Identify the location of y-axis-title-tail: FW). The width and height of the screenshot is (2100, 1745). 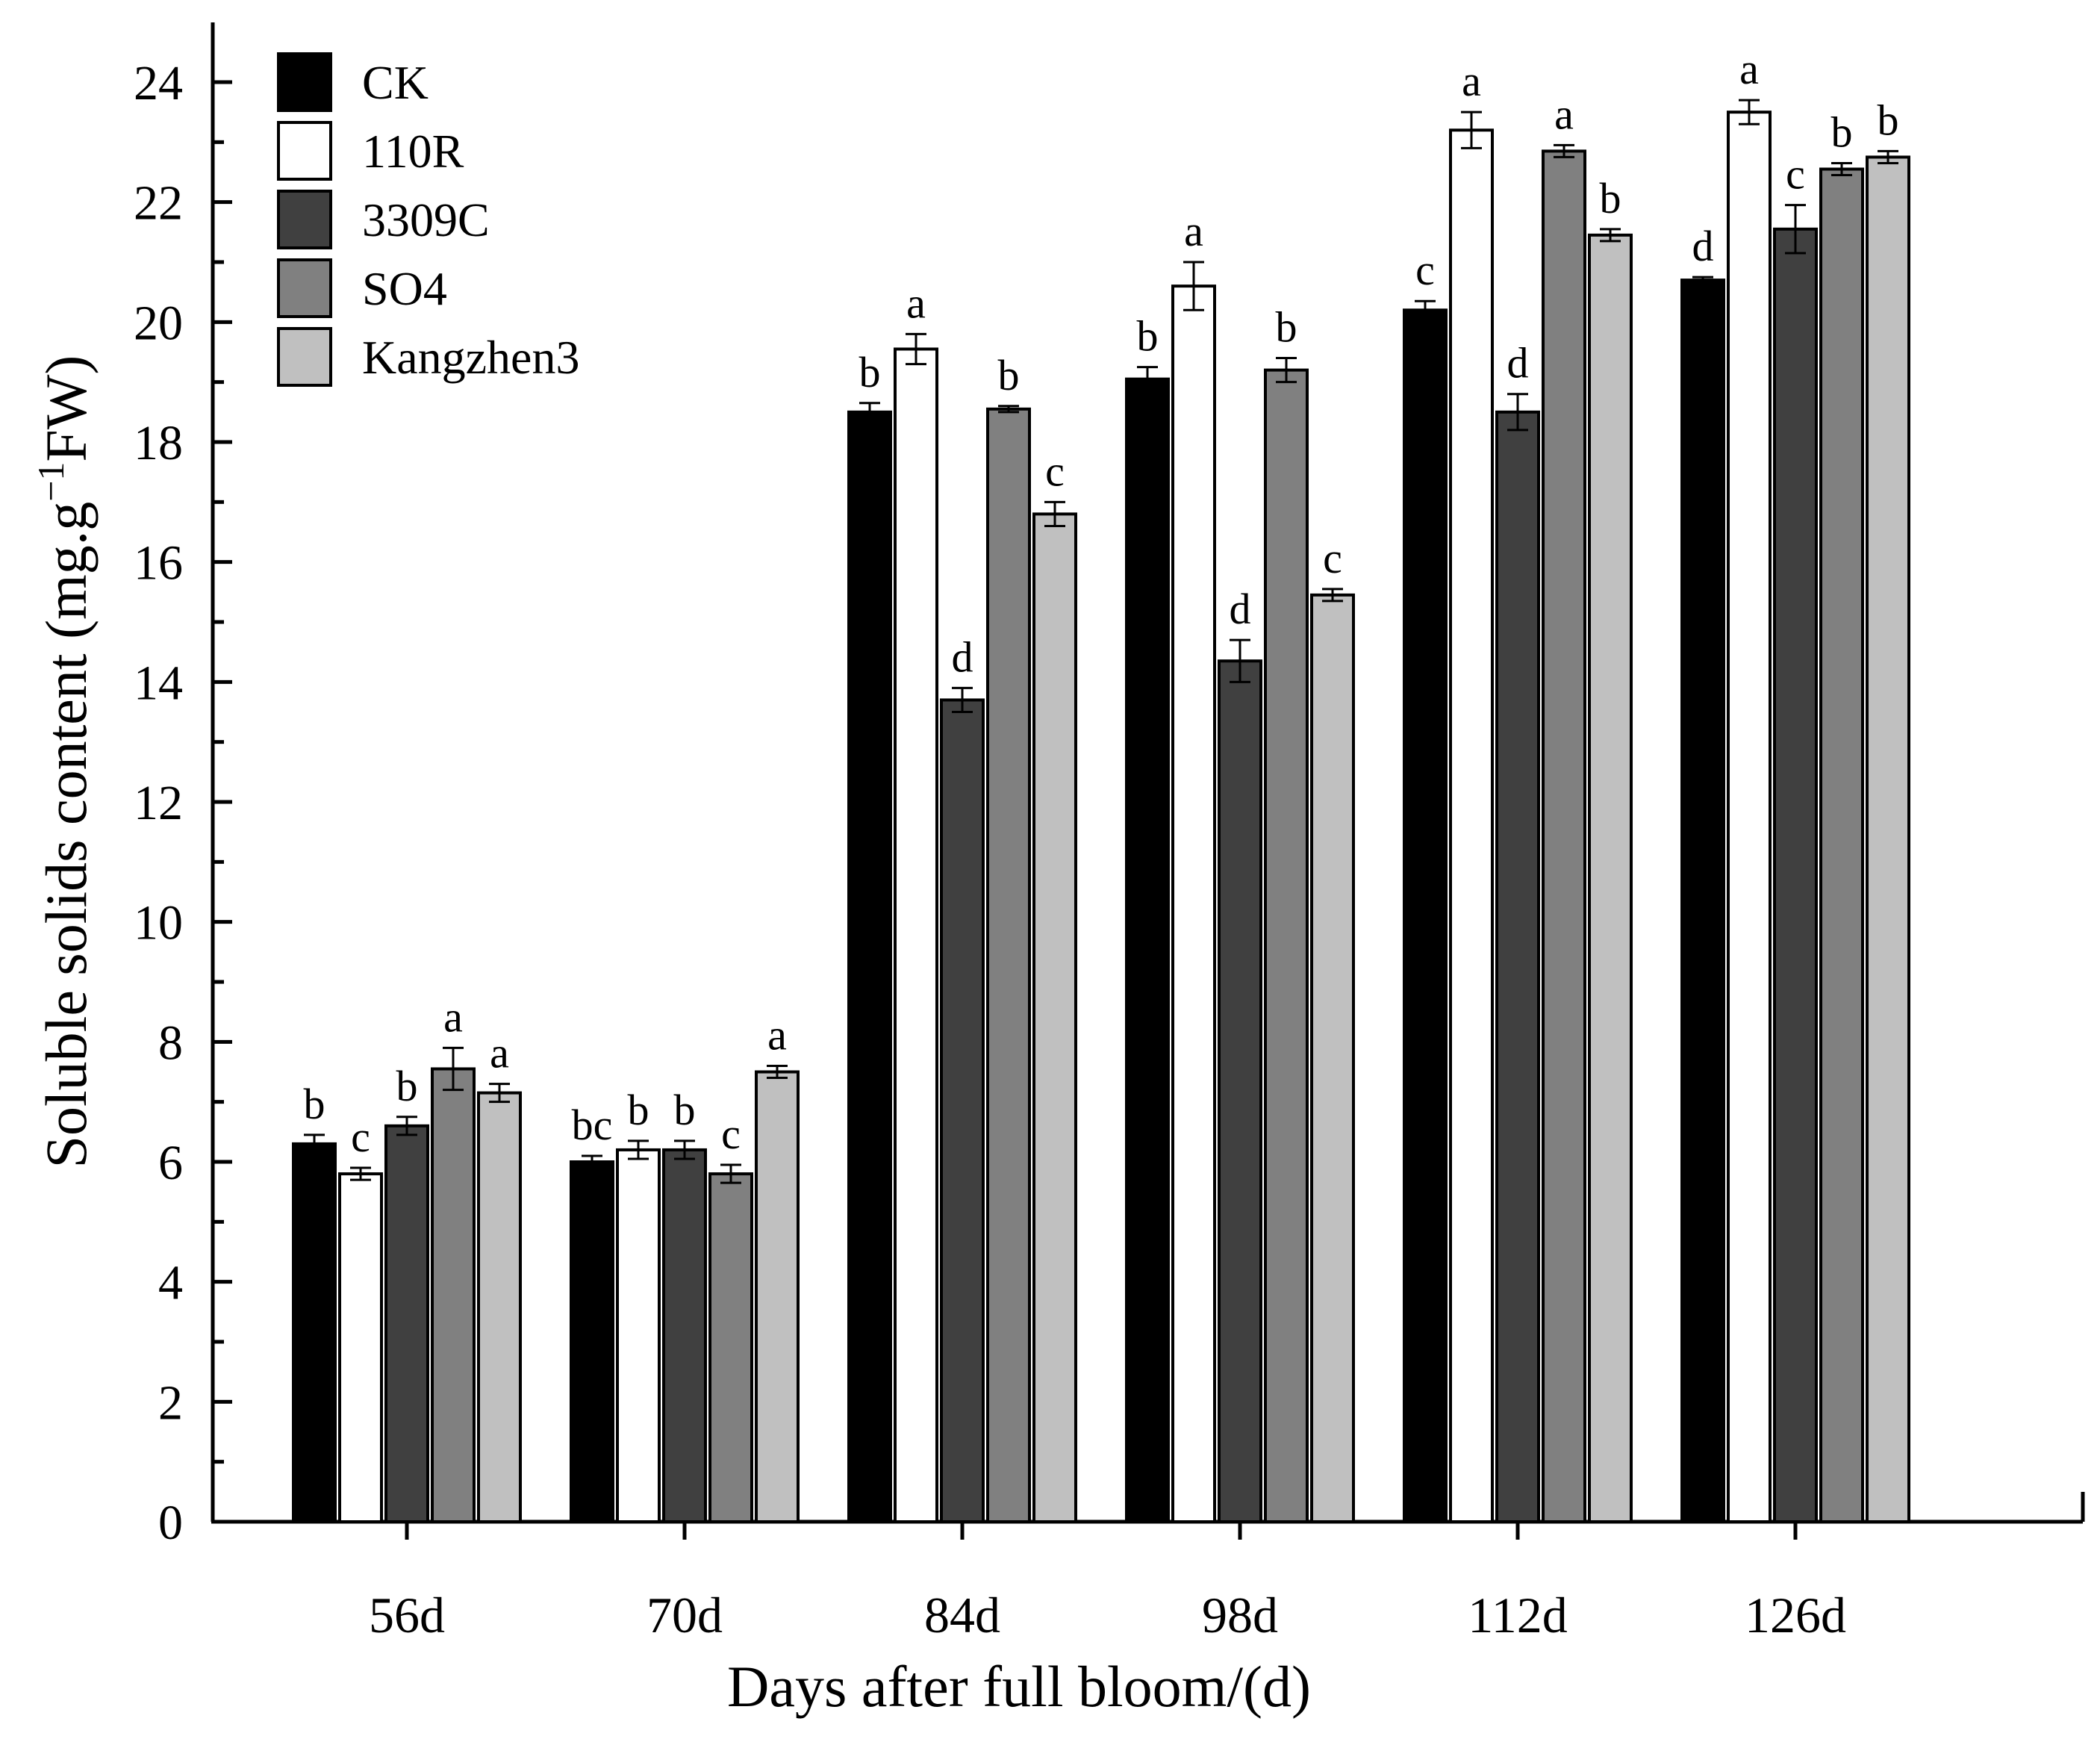
(66, 408).